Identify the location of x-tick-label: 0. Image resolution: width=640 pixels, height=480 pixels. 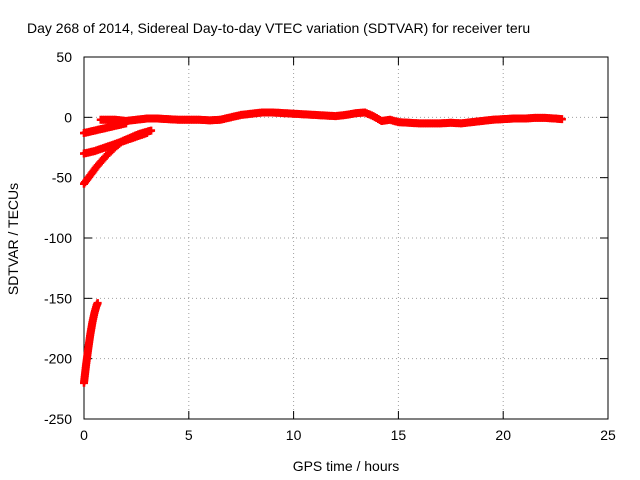
(84, 435).